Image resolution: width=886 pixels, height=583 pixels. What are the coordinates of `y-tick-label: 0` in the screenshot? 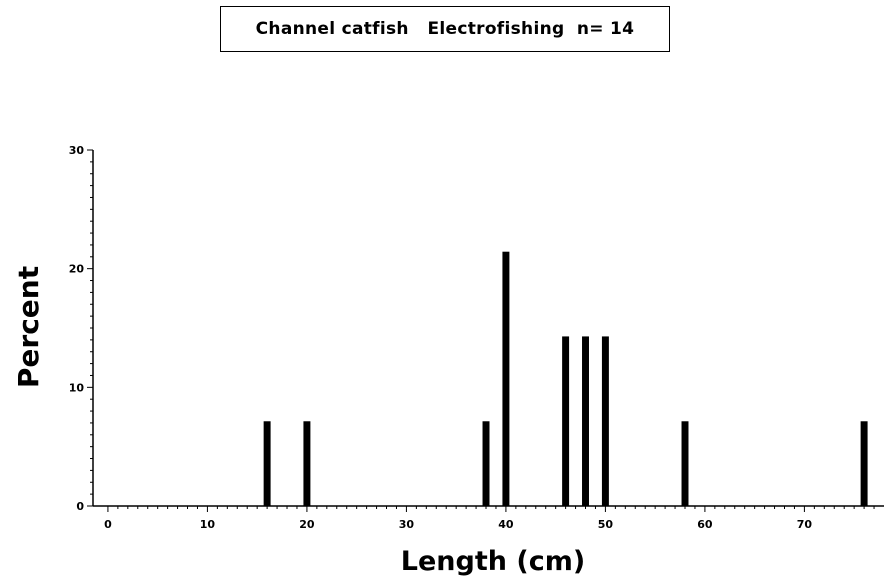 It's located at (80, 506).